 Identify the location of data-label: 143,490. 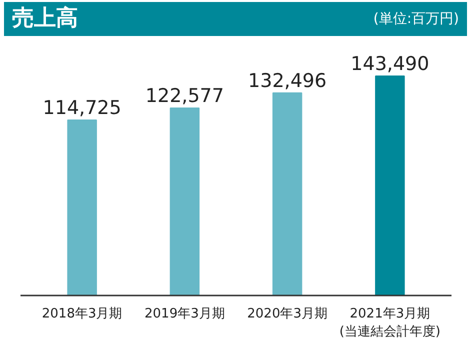
(390, 64).